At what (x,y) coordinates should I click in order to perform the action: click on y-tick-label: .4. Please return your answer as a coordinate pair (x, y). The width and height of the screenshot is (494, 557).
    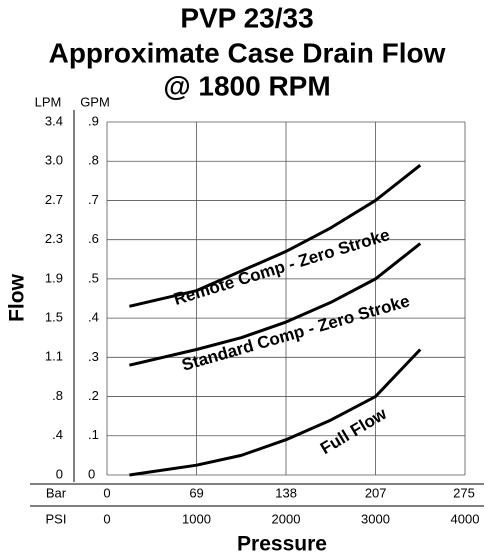
    Looking at the image, I should click on (93, 317).